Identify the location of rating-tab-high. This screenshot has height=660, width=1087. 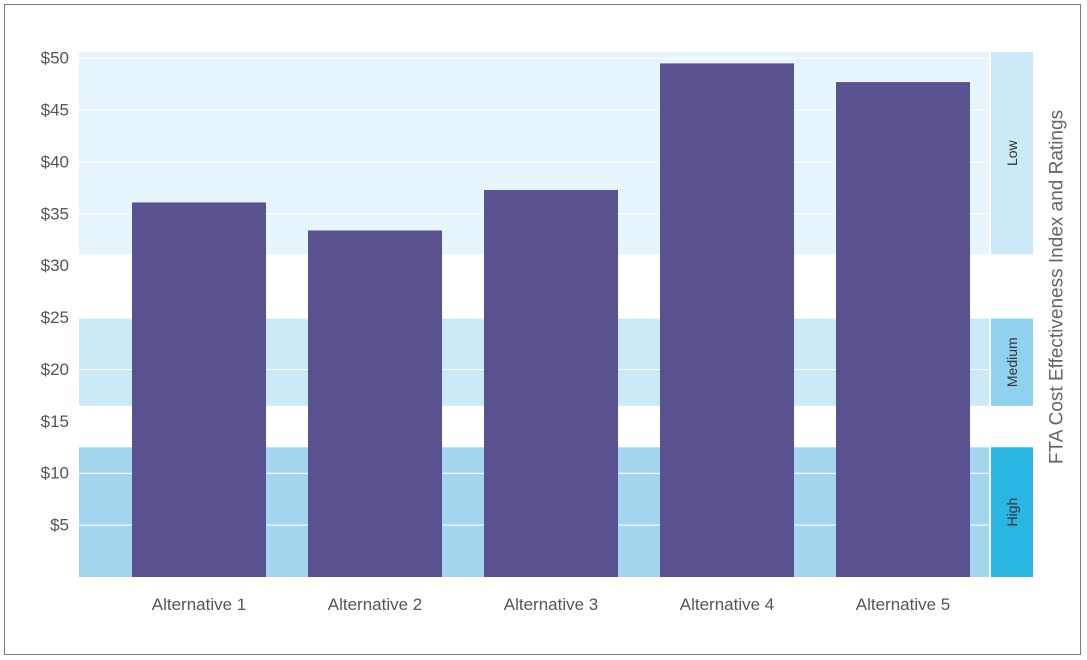
(1012, 512).